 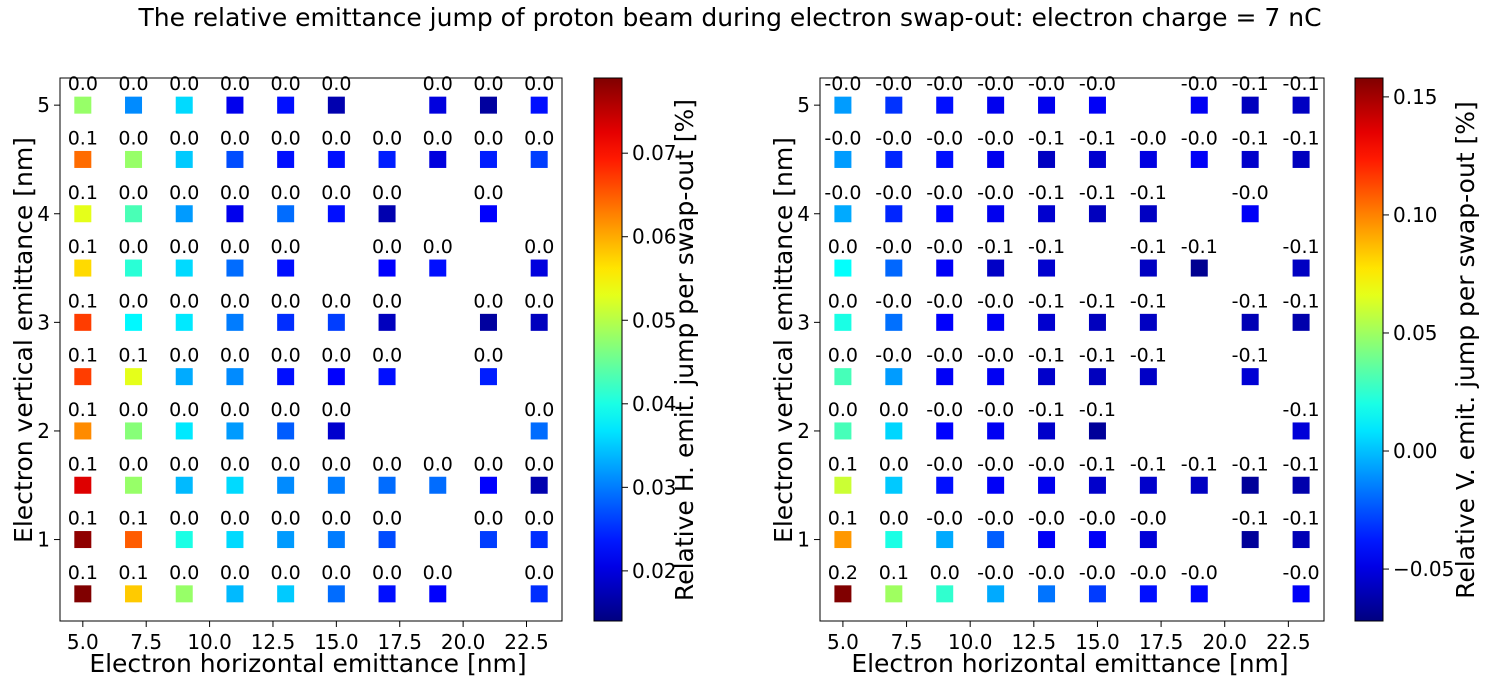 What do you see at coordinates (43, 322) in the screenshot?
I see `y-tick-label: 3` at bounding box center [43, 322].